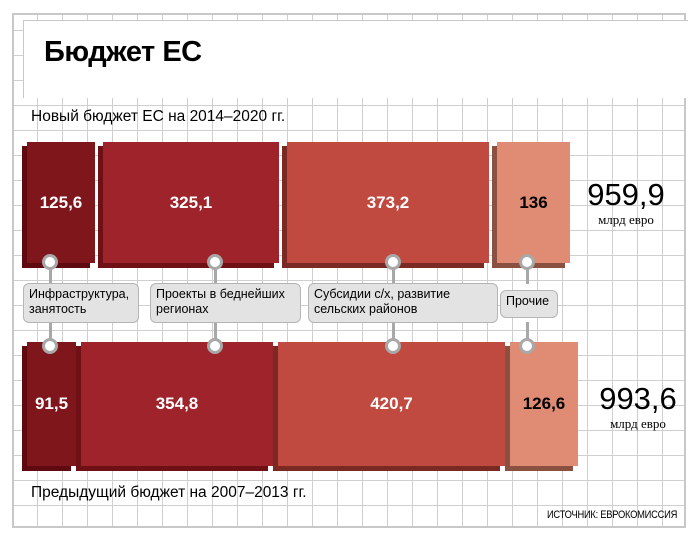 The height and width of the screenshot is (538, 697). Describe the element at coordinates (158, 116) in the screenshot. I see `series-title-new: Новый бюджет ЕС на 2014–2020 гг.` at that location.